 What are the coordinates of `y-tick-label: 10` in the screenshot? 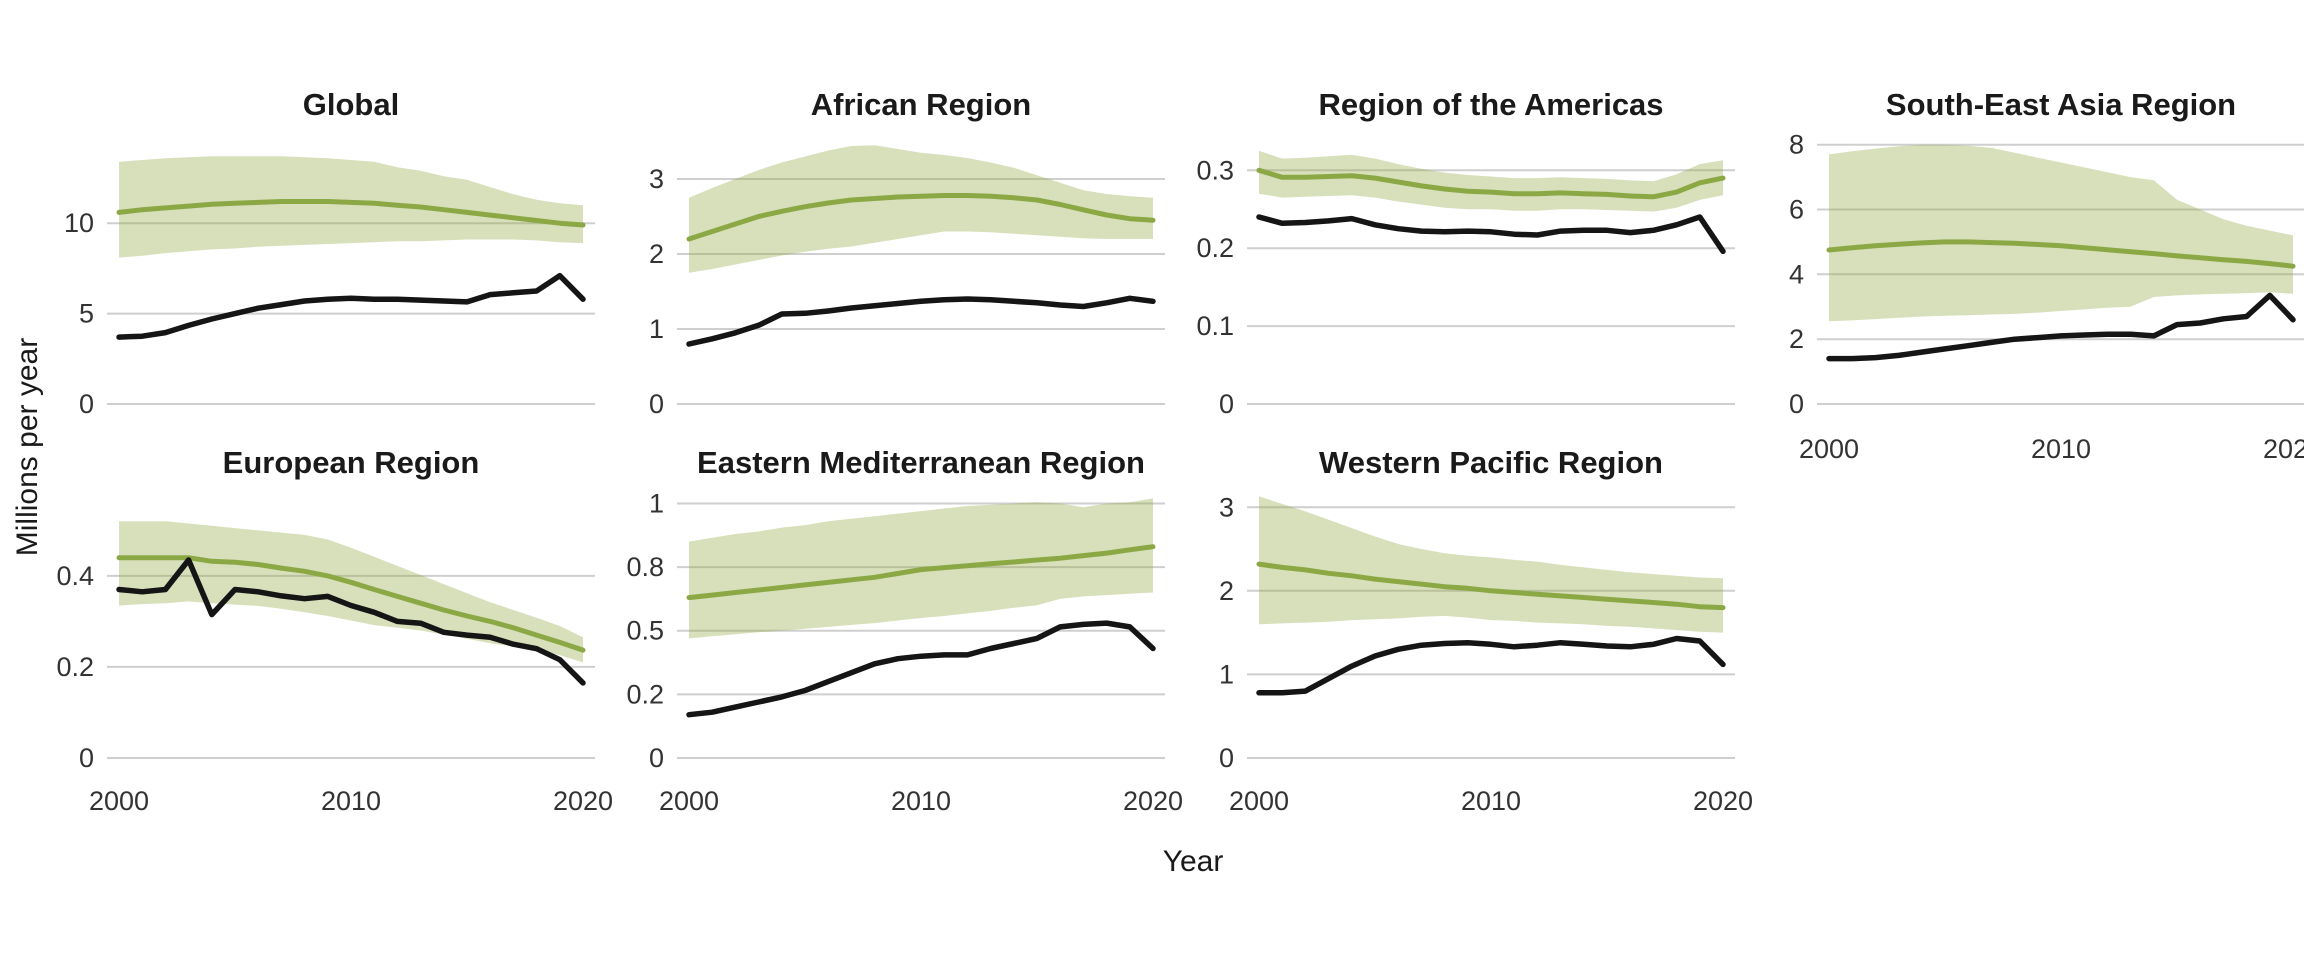 It's located at (79, 223).